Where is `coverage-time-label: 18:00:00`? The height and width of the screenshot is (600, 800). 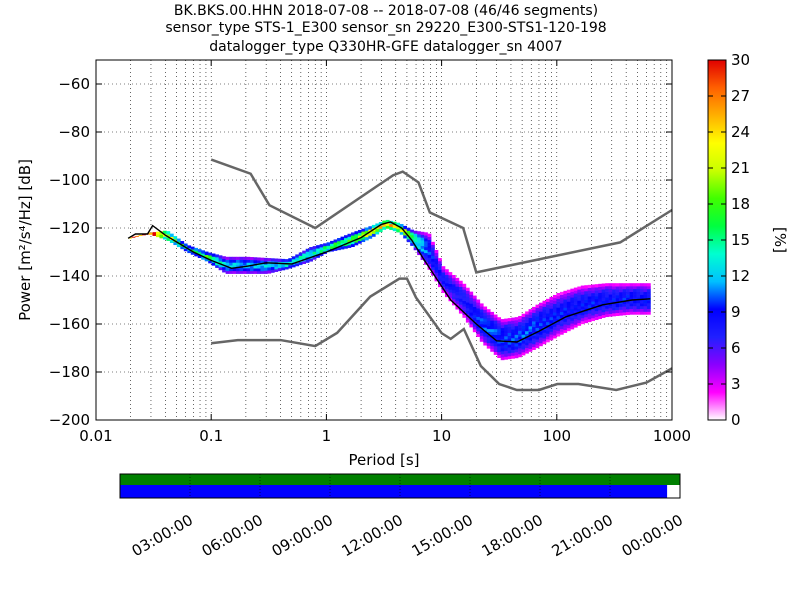 coverage-time-label: 18:00:00 is located at coordinates (512, 535).